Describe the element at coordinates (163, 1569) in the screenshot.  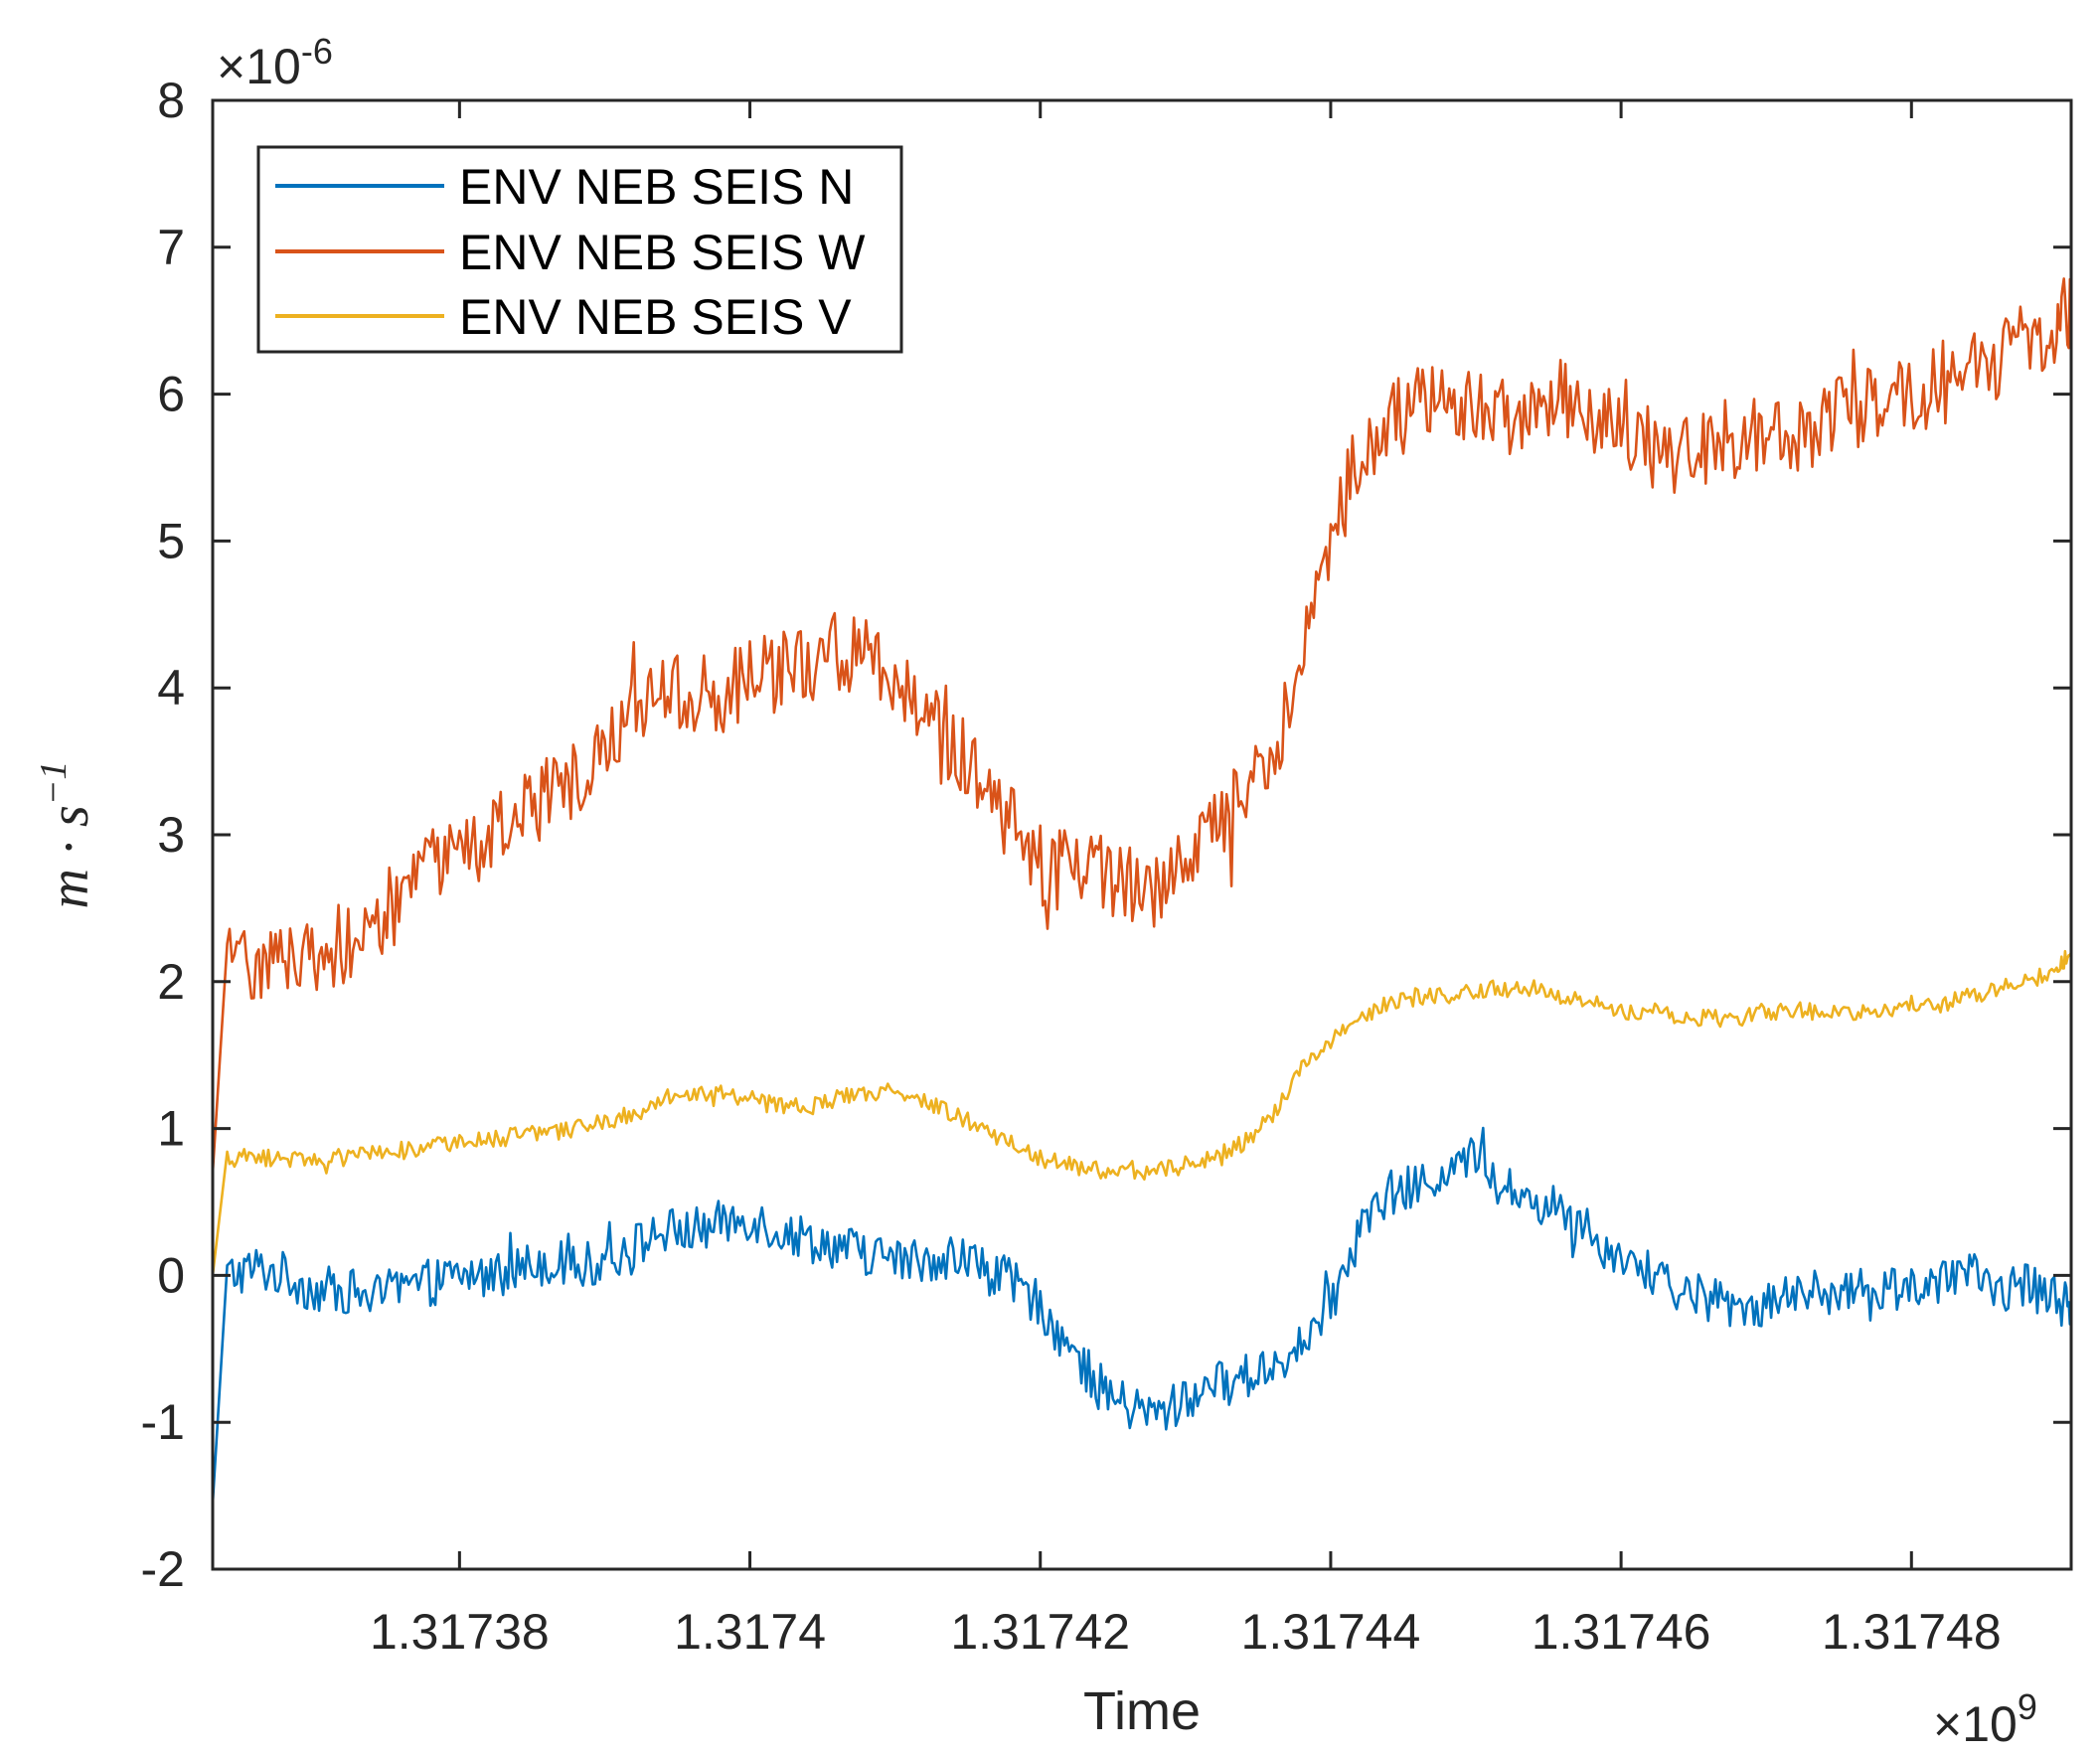
I see `y-tick-label: -2` at that location.